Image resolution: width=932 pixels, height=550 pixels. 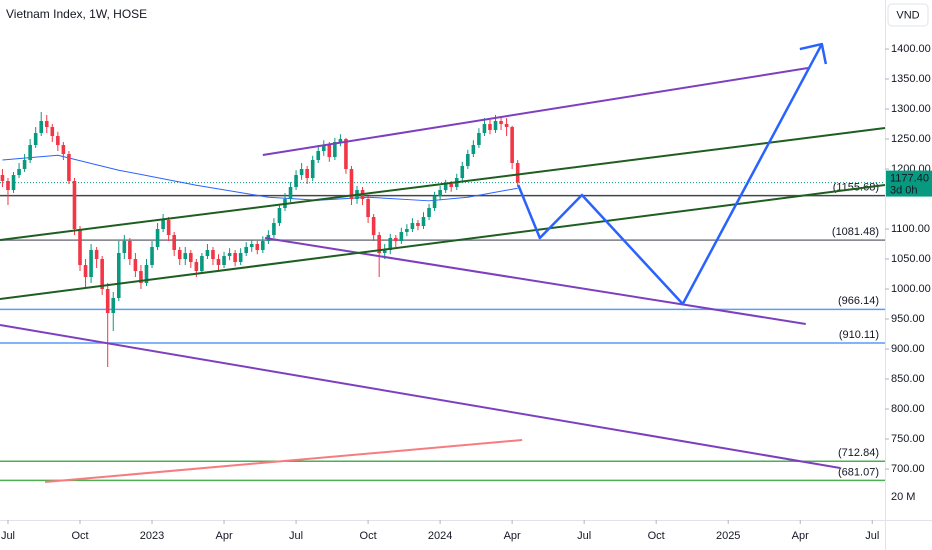 I want to click on y-tick-label: 800.00, so click(x=908, y=409).